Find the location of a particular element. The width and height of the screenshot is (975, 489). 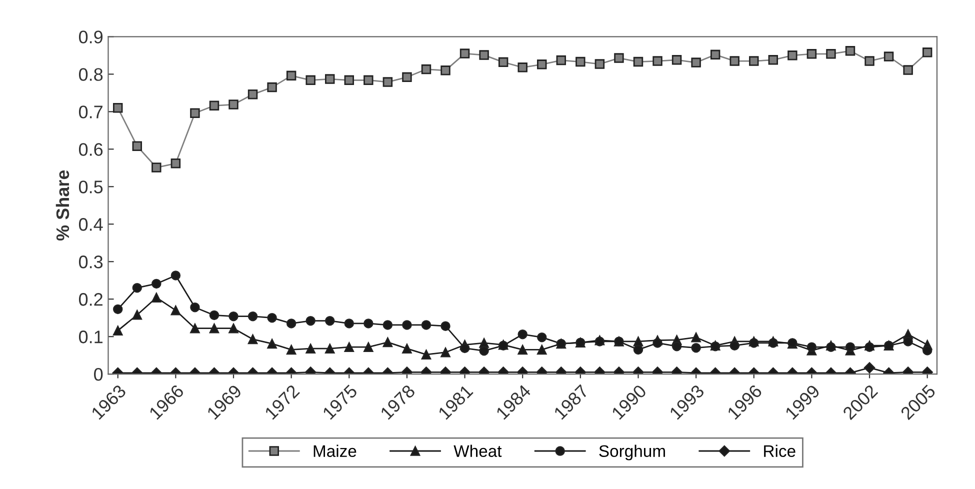

y-tick-label: 0 is located at coordinates (98, 374).